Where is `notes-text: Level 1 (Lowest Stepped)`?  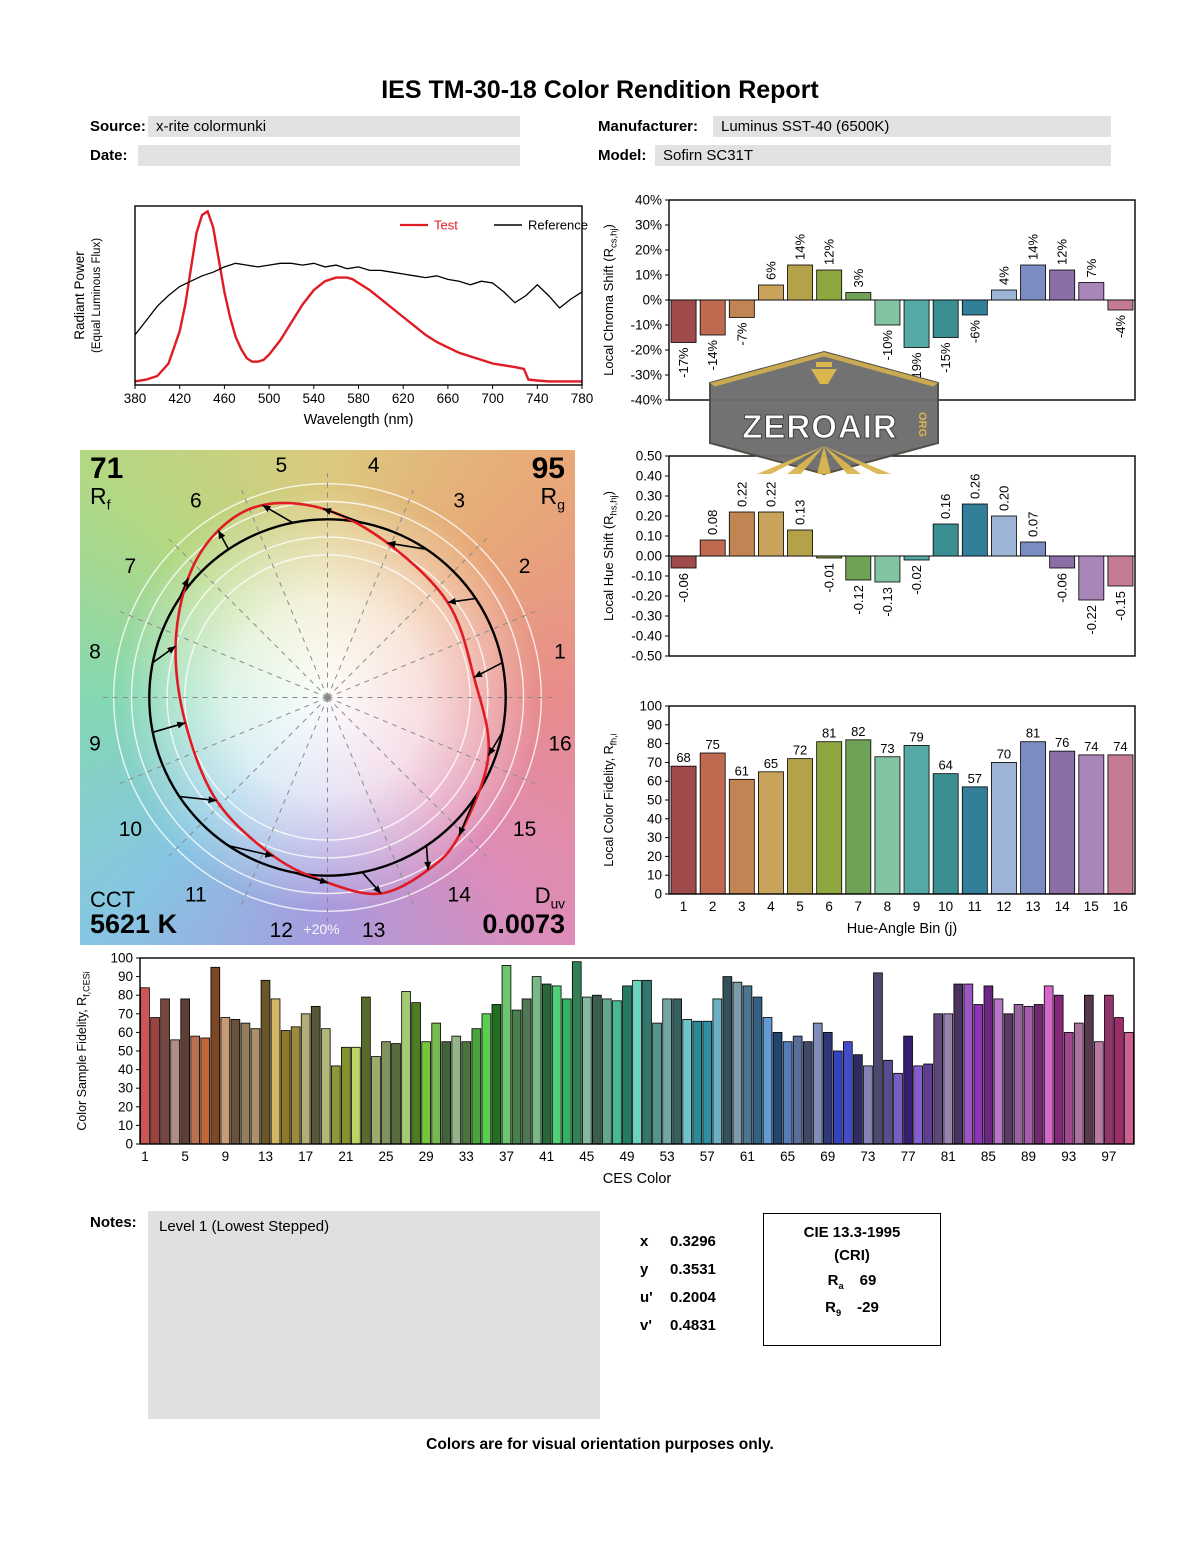
notes-text: Level 1 (Lowest Stepped) is located at coordinates (244, 1226).